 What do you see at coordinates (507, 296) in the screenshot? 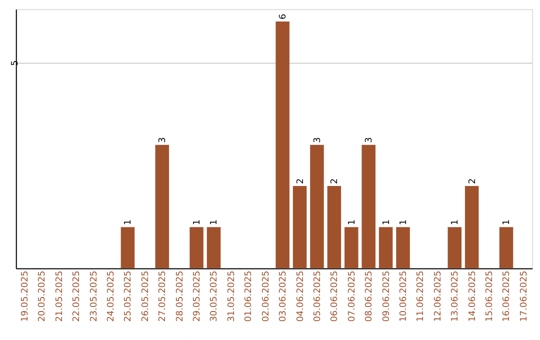
I see `x-tick-label: 16.06.2025` at bounding box center [507, 296].